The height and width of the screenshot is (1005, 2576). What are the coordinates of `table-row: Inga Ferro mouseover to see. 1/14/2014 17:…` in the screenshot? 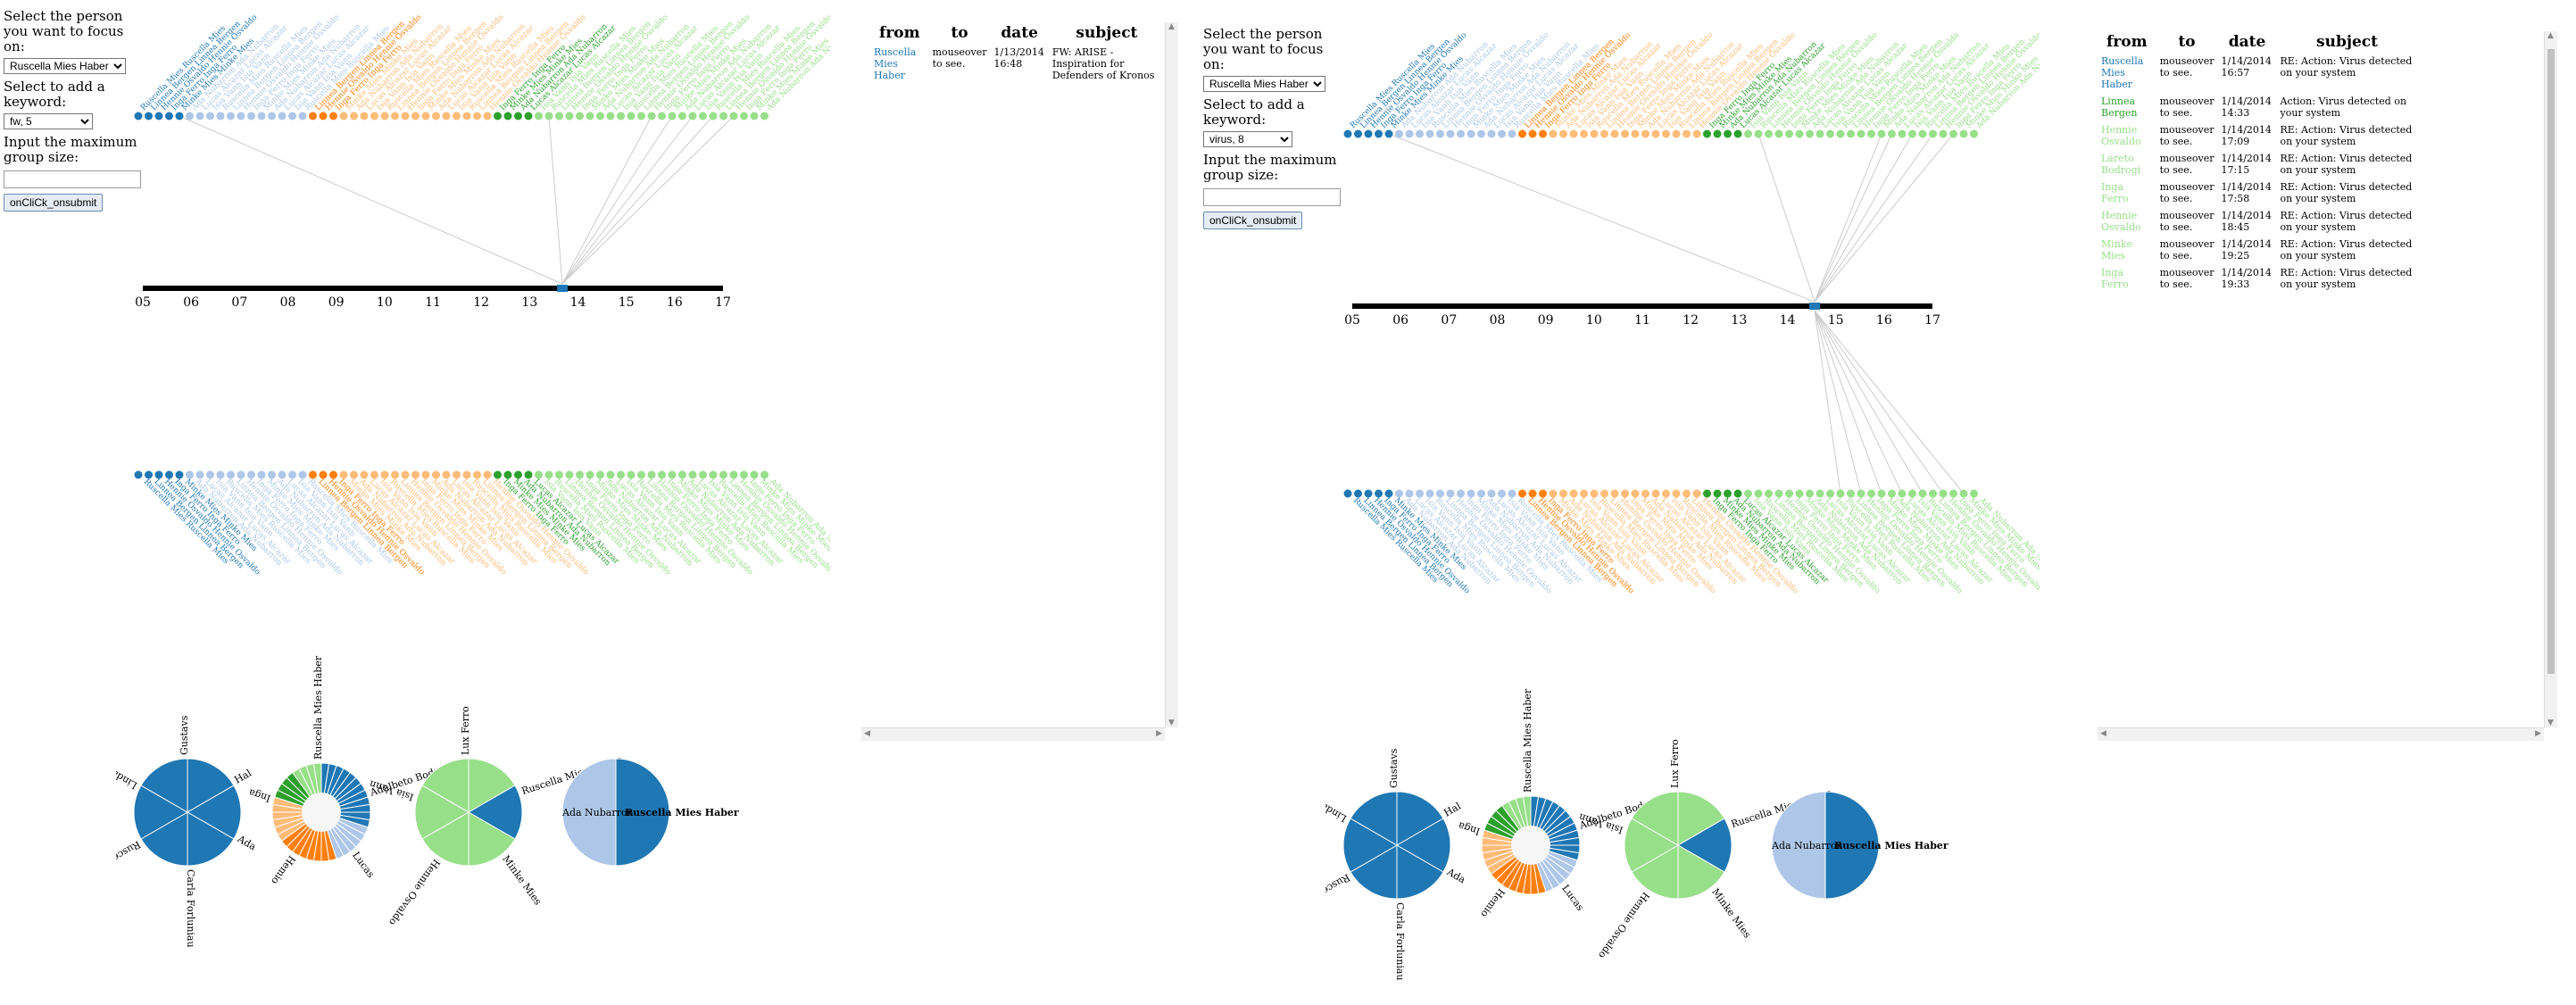 It's located at (2258, 193).